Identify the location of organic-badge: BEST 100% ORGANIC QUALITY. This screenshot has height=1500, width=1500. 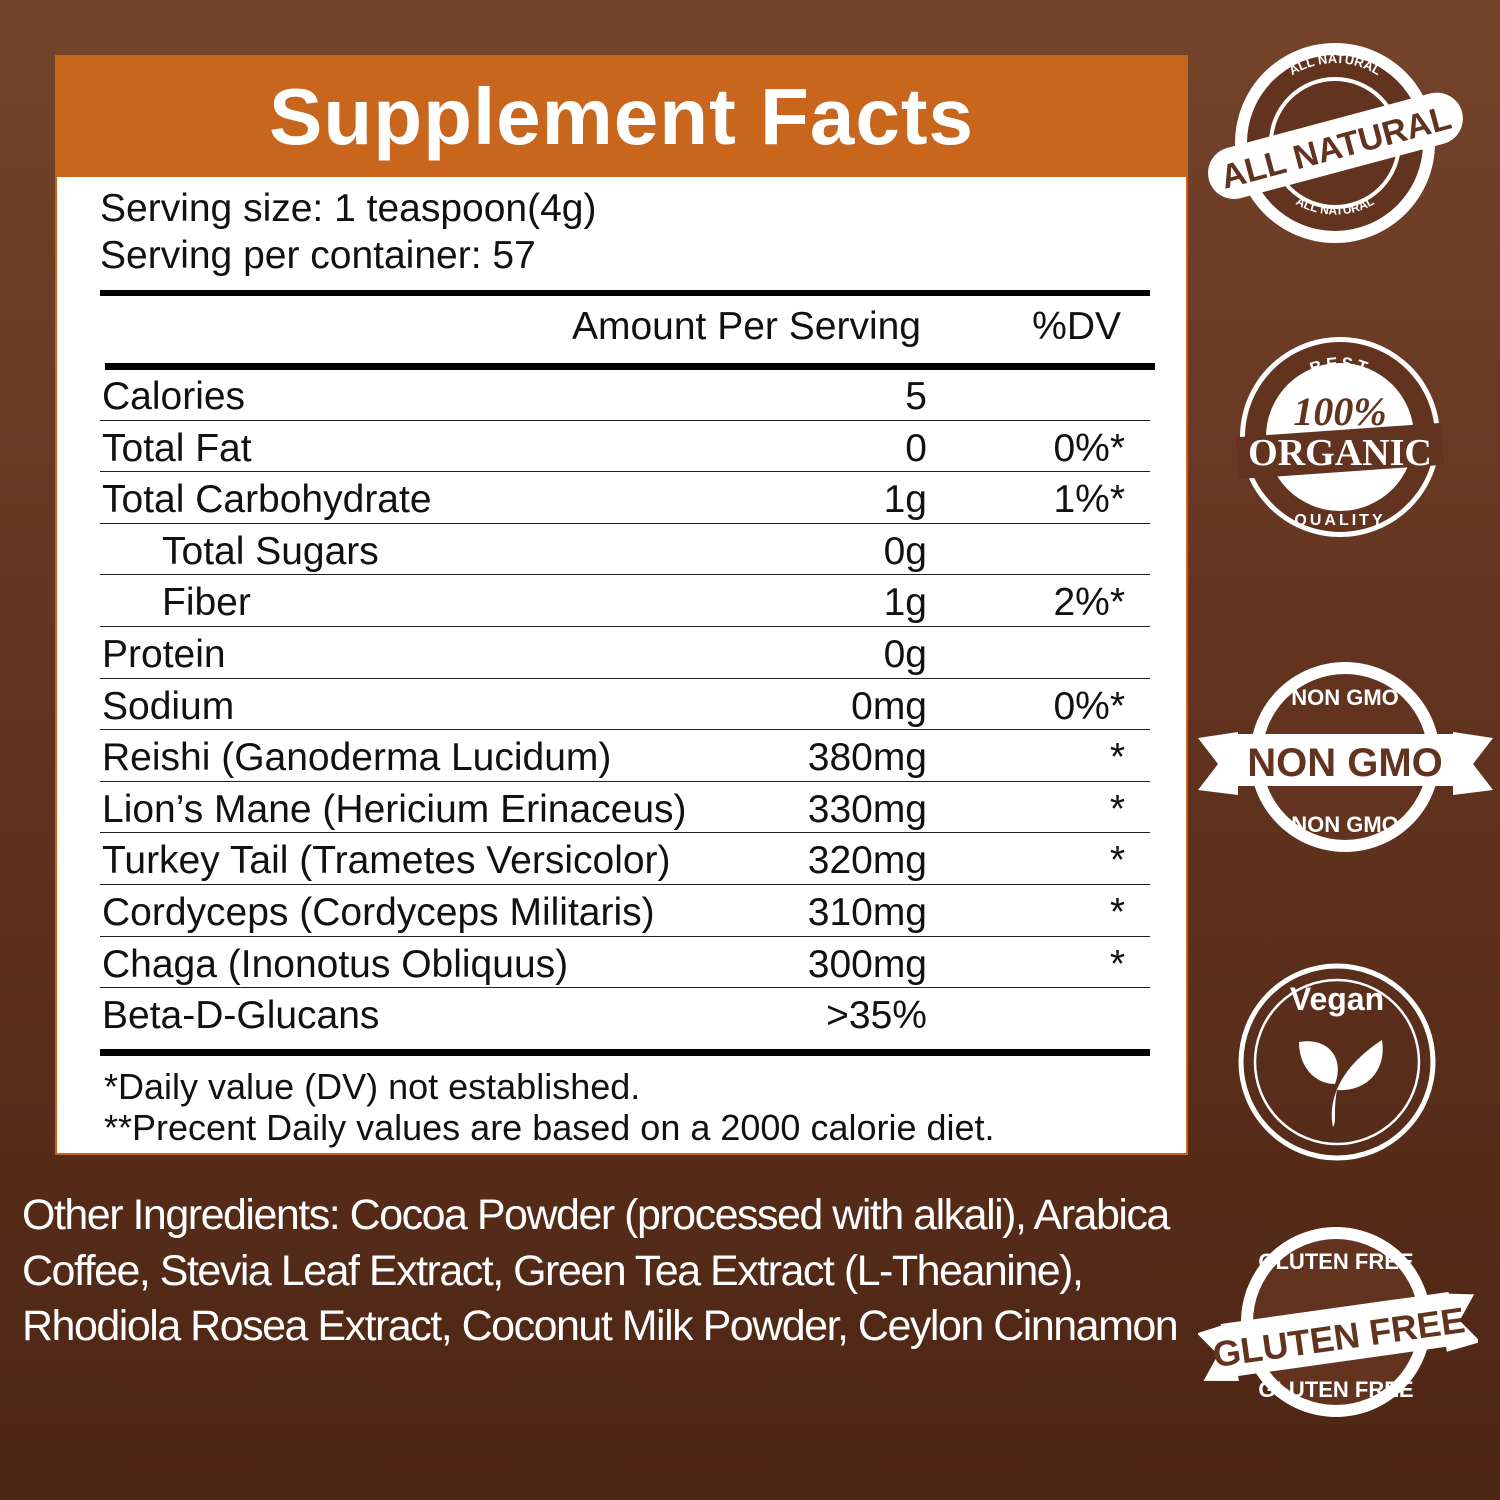
(1340, 437).